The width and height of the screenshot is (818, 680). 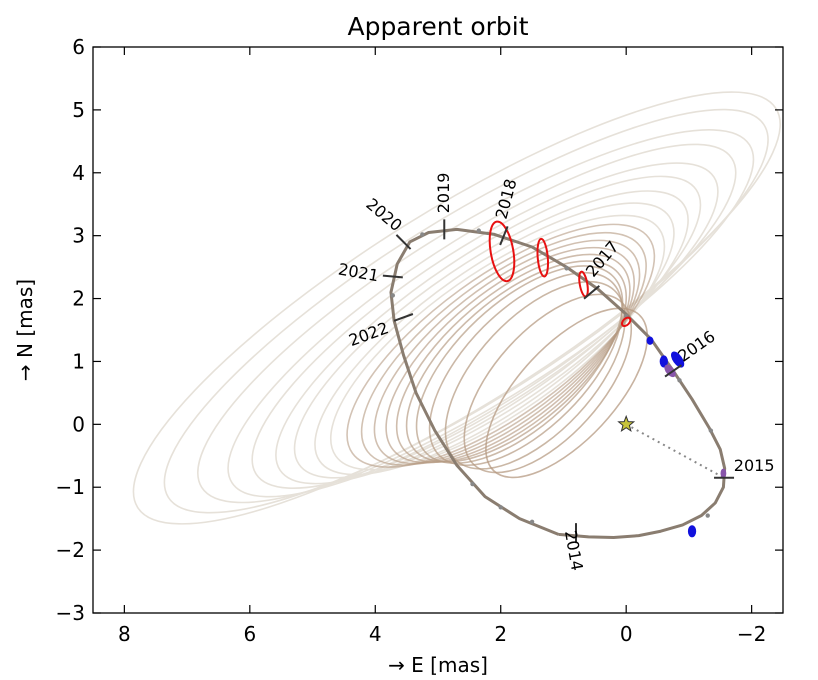 I want to click on y-tick-label: 1, so click(x=78, y=361).